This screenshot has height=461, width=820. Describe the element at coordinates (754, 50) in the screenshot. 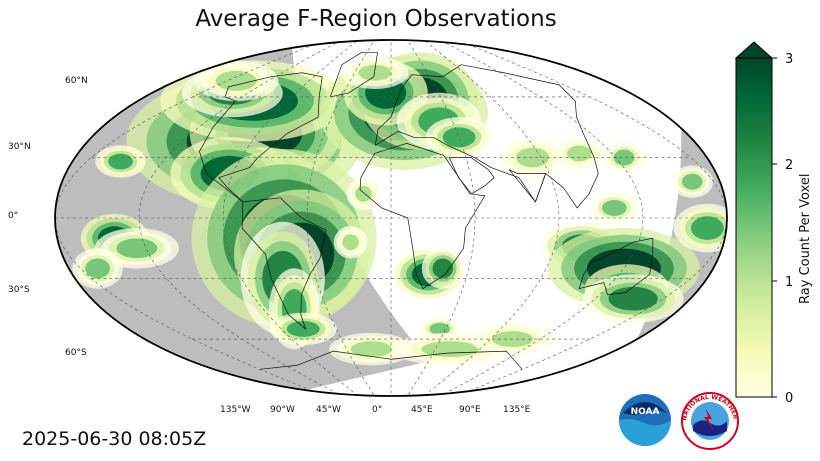

I see `colorbar-extend-arrow` at that location.